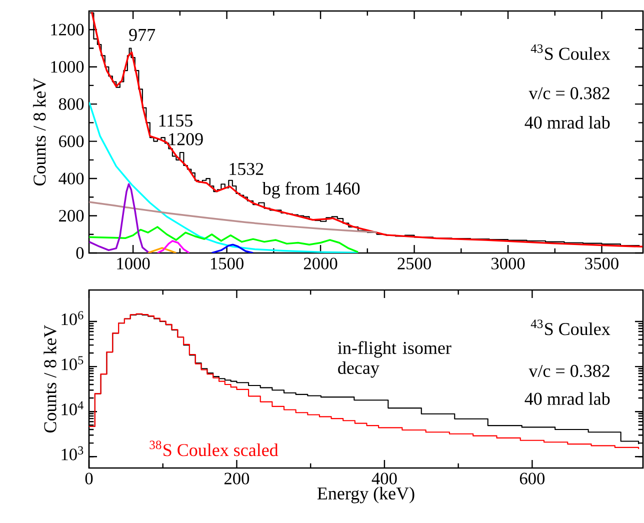 This screenshot has height=523, width=644. What do you see at coordinates (71, 178) in the screenshot?
I see `y-tick-label: 400` at bounding box center [71, 178].